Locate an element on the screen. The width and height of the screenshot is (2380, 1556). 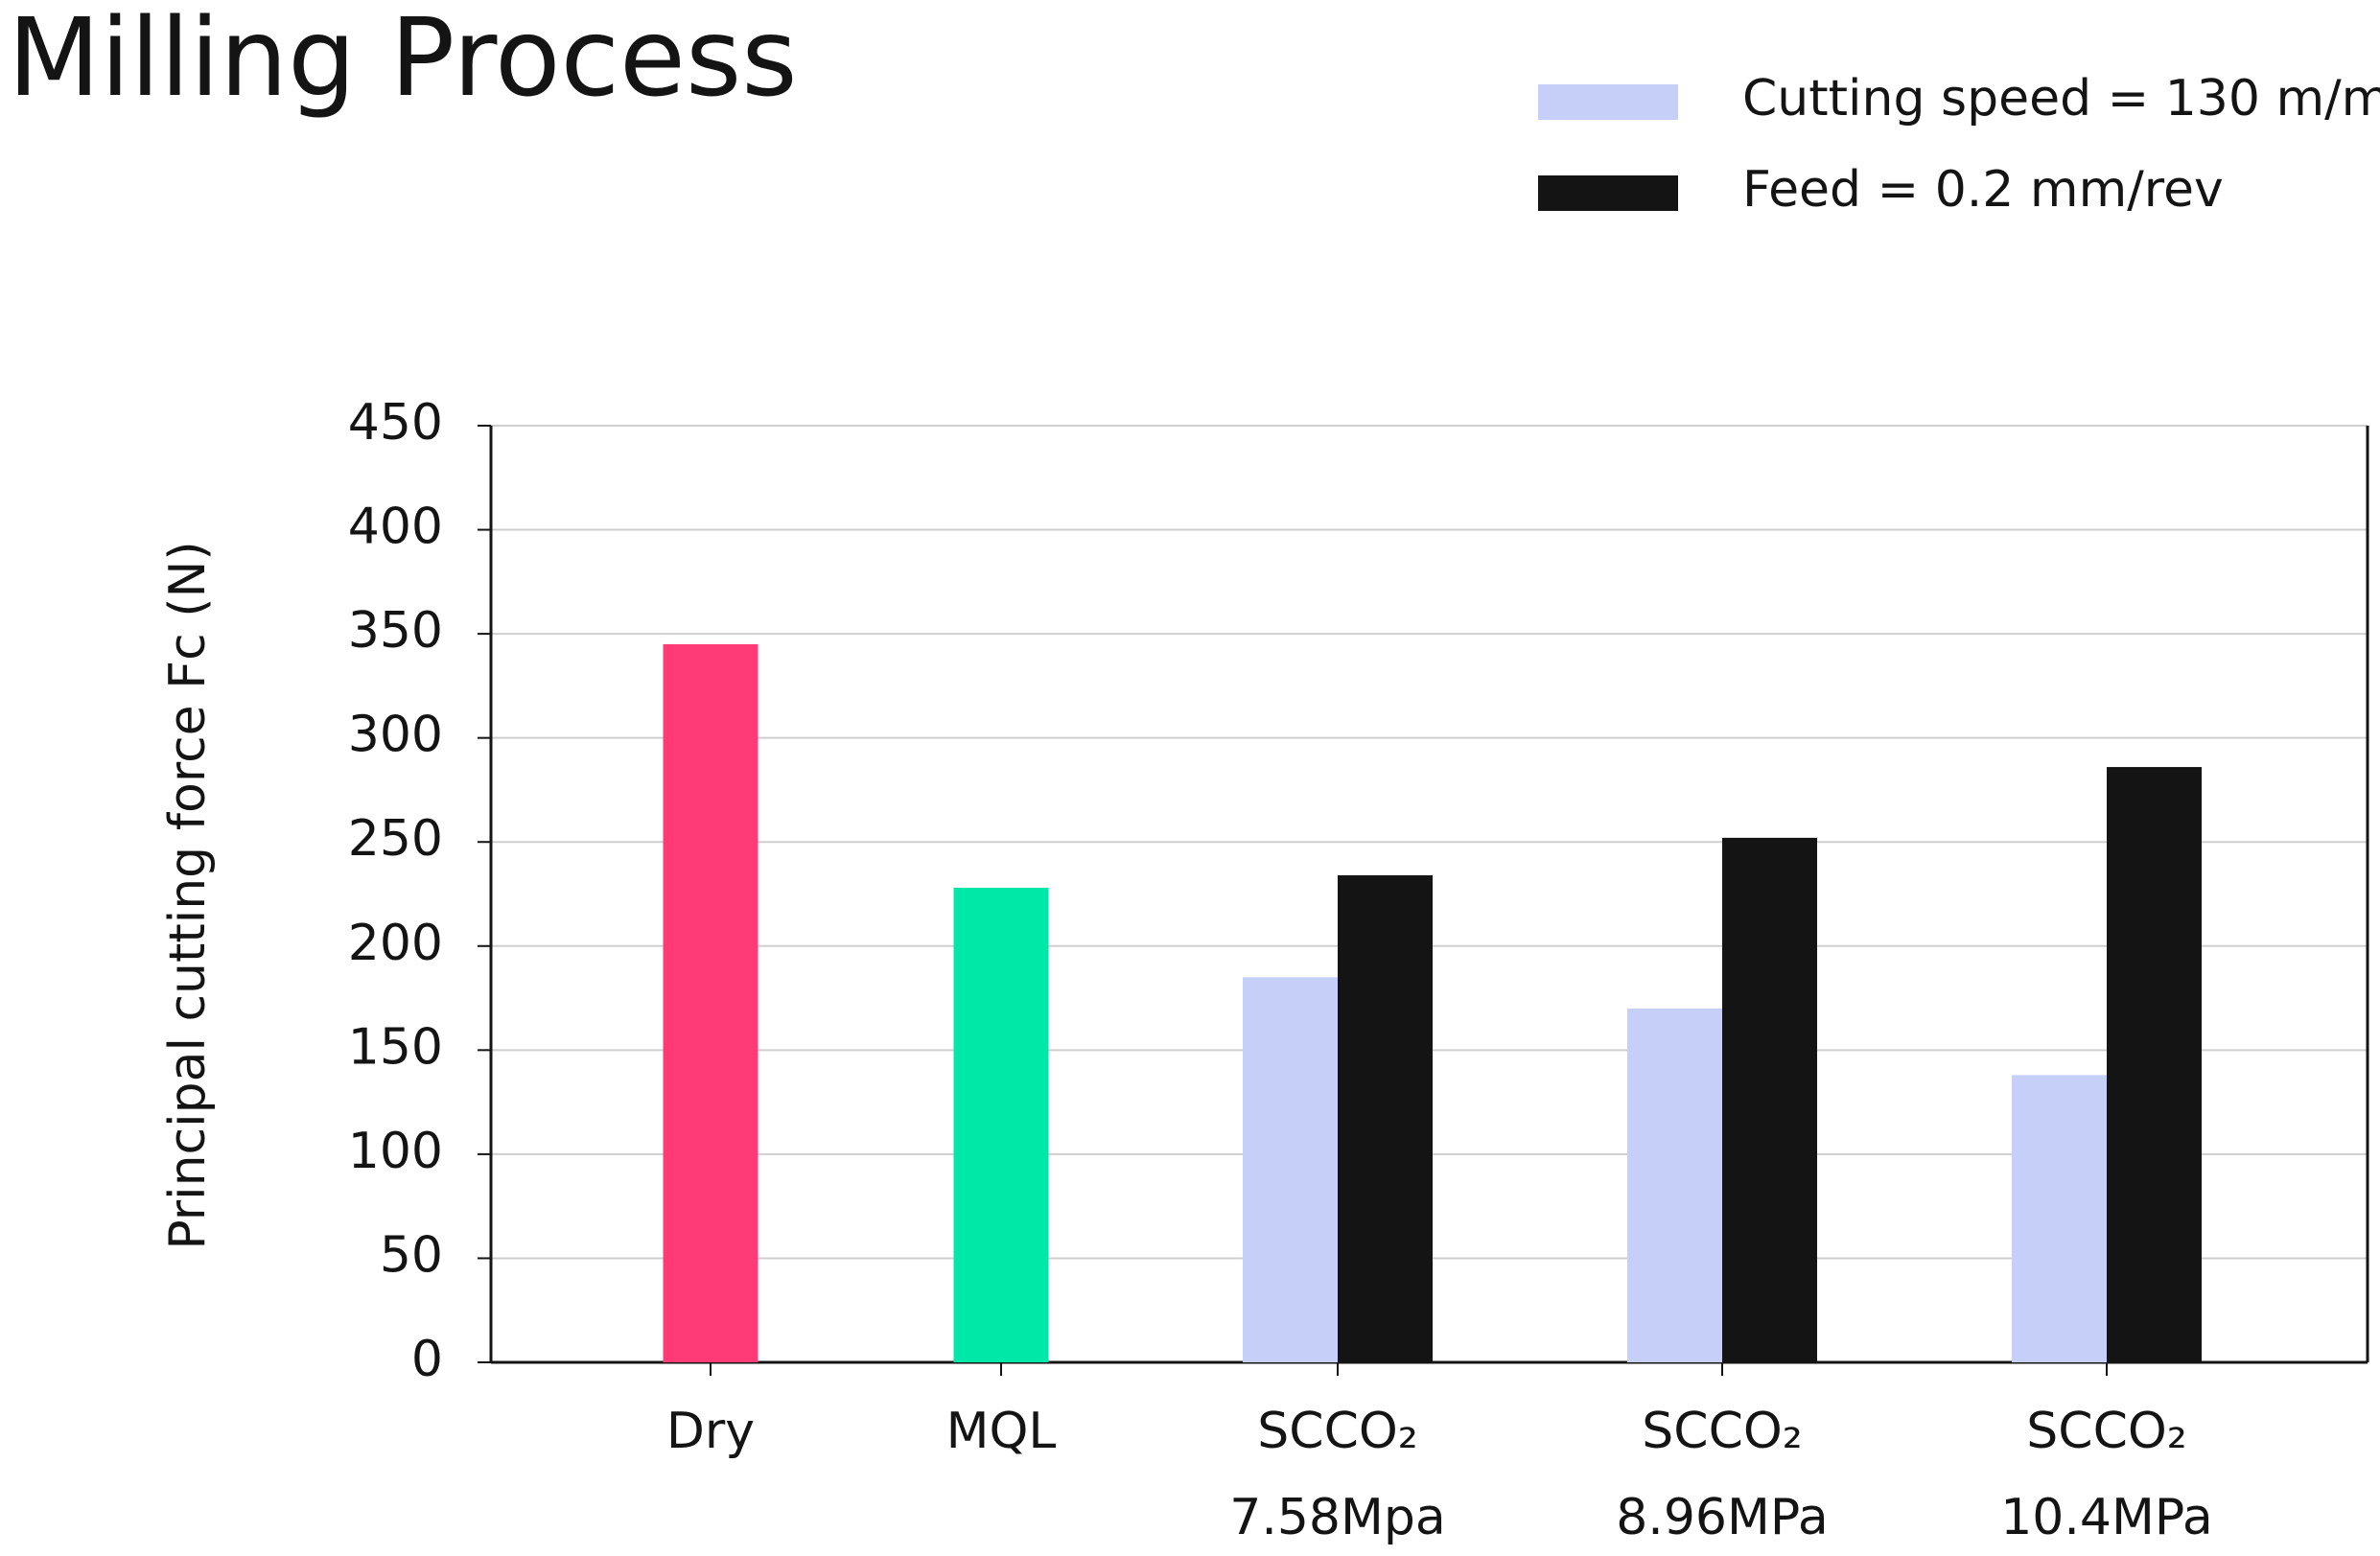
legend-label: Cutting speed = 130 m/min is located at coordinates (2061, 99).